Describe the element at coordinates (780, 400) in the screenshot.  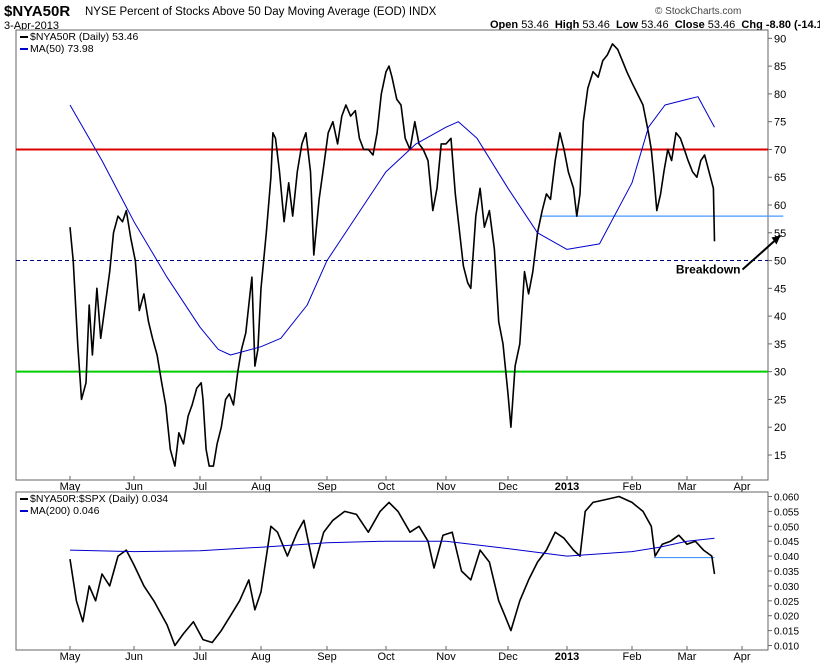
I see `y-tick-label: 25` at that location.